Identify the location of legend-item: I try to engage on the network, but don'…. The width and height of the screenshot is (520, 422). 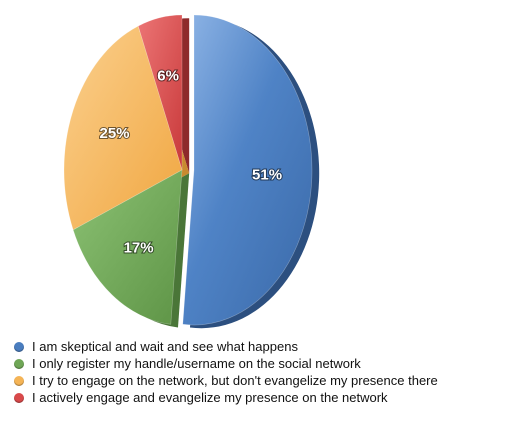
(226, 380).